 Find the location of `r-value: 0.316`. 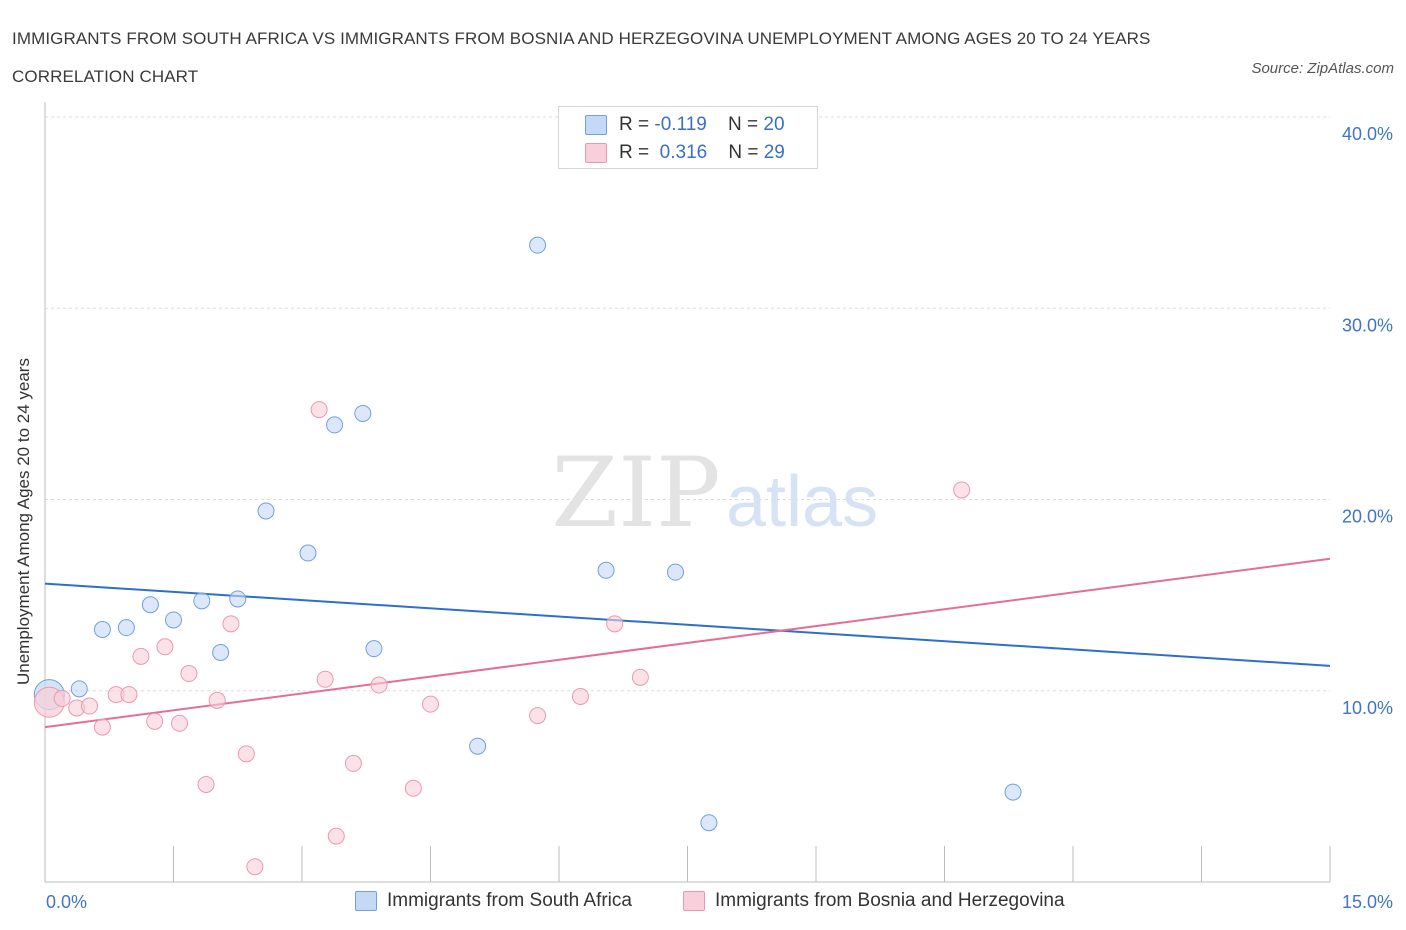

r-value: 0.316 is located at coordinates (683, 152).